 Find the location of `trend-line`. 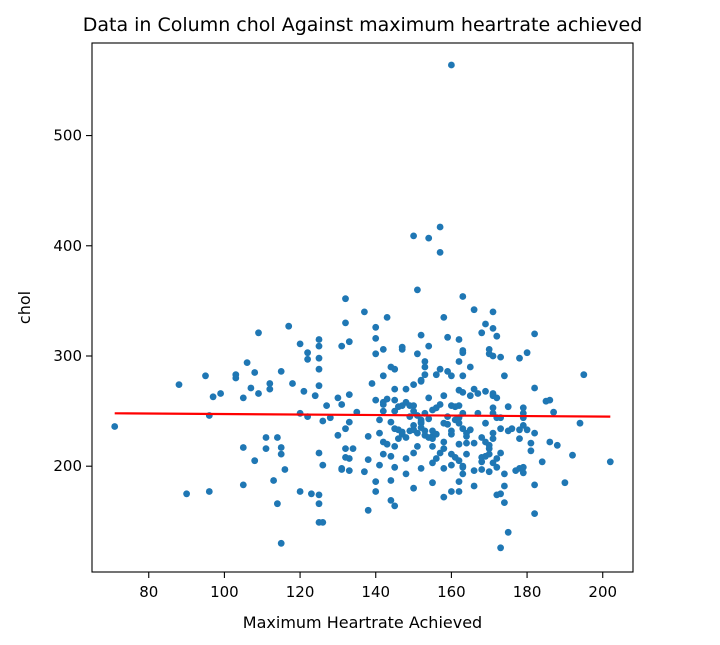

trend-line is located at coordinates (362, 415).